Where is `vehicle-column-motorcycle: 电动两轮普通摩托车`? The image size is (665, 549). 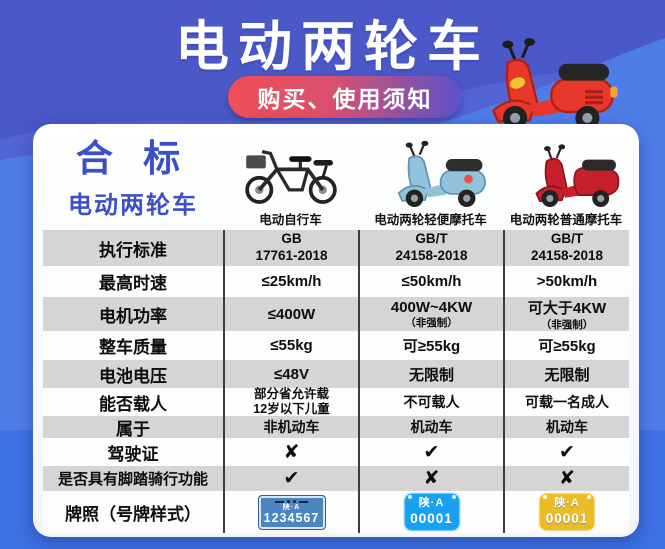 vehicle-column-motorcycle: 电动两轮普通摩托车 is located at coordinates (566, 179).